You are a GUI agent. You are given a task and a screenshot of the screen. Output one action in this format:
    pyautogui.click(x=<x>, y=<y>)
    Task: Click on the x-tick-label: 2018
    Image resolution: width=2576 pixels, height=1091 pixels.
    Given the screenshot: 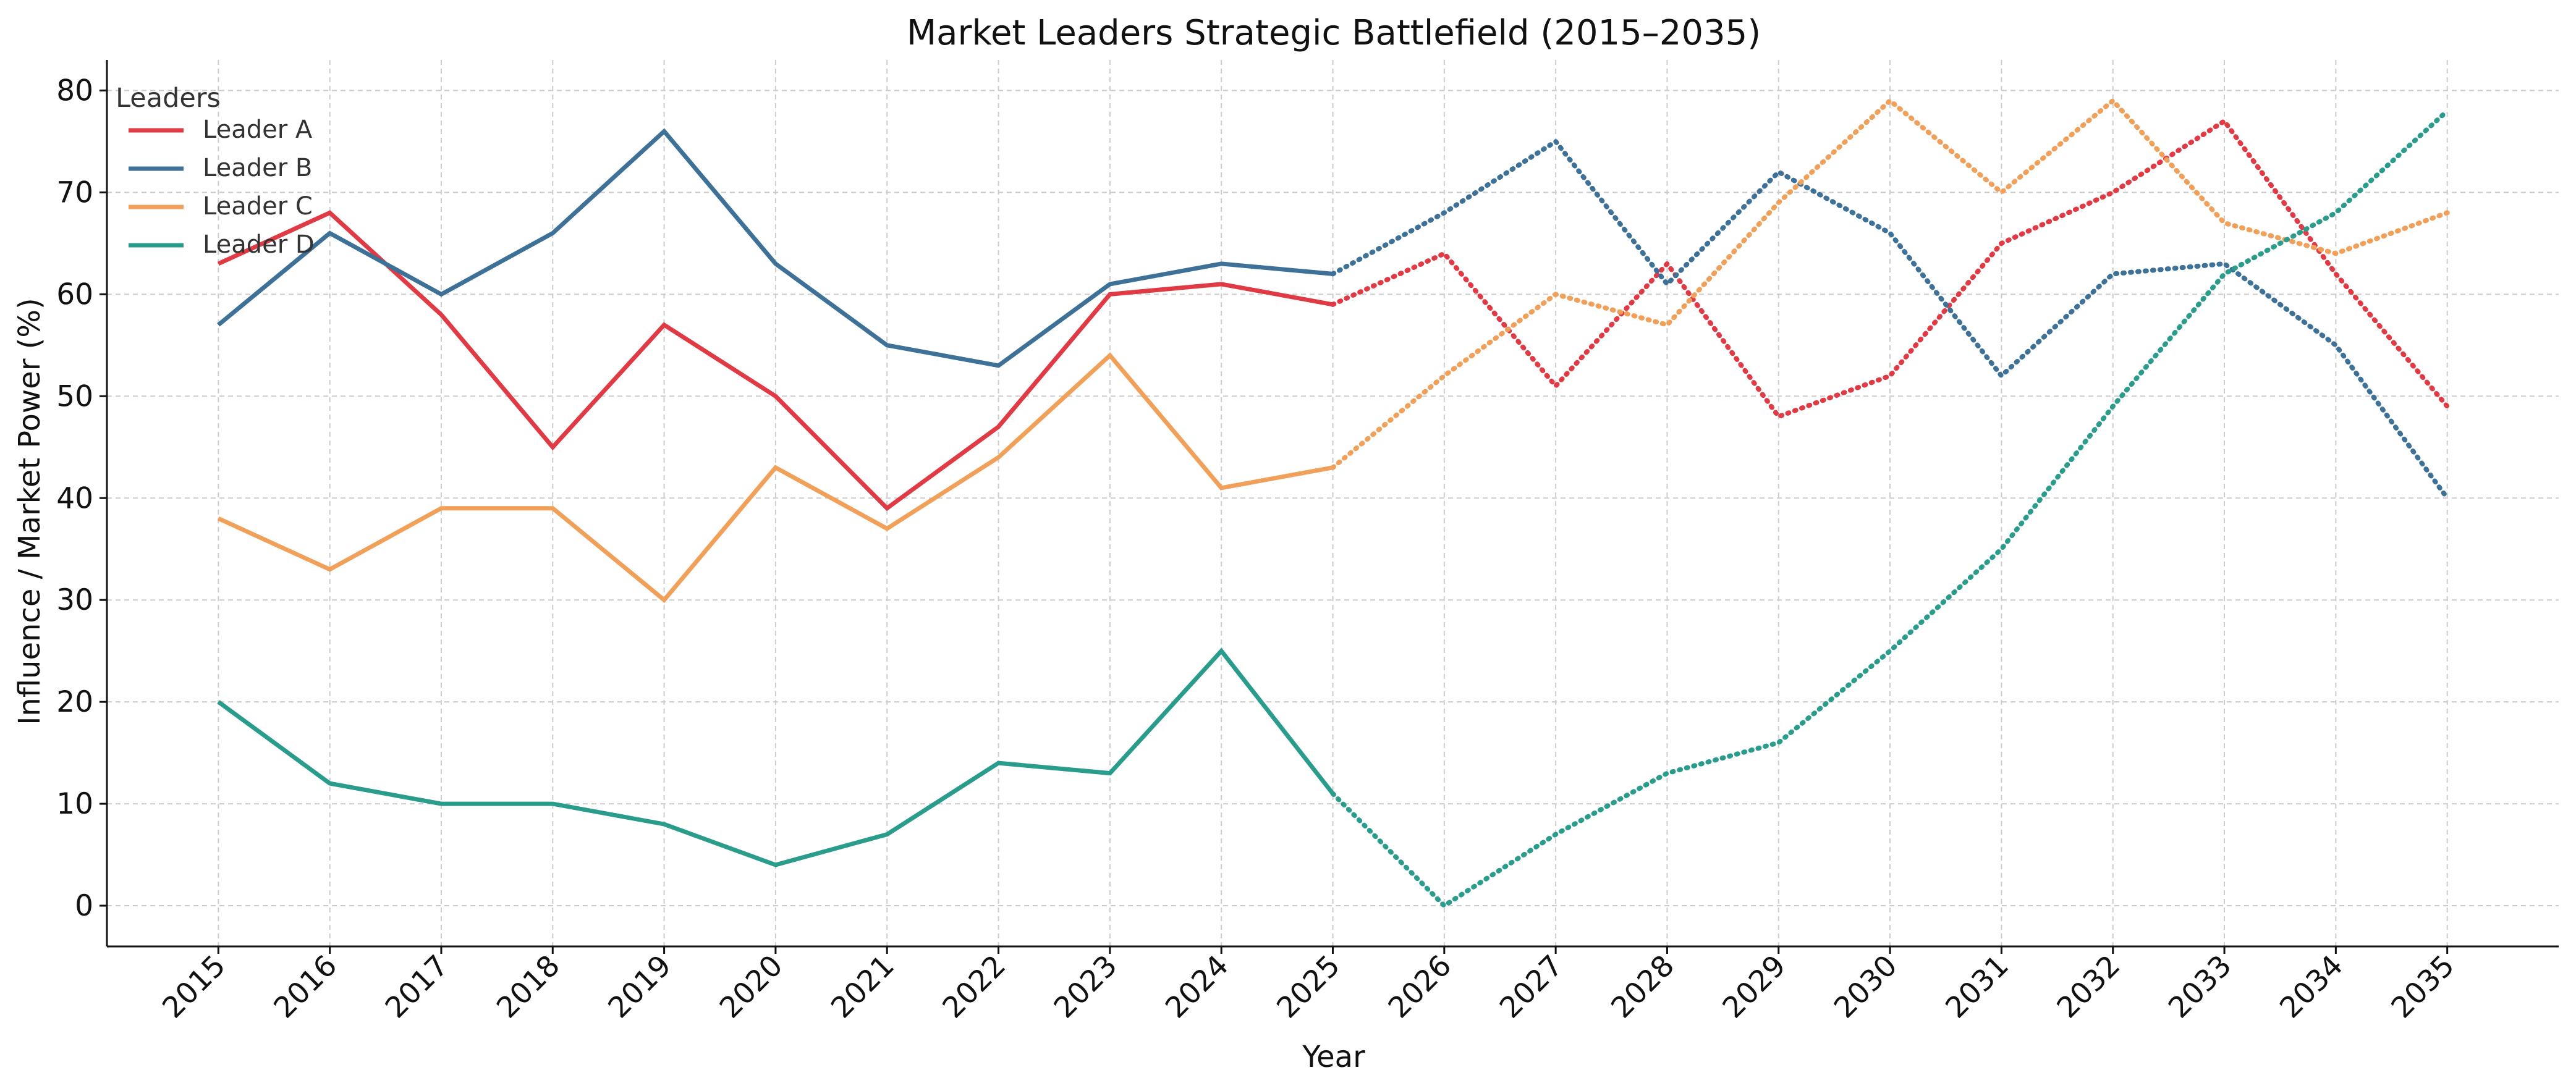 What is the action you would take?
    pyautogui.click(x=528, y=987)
    